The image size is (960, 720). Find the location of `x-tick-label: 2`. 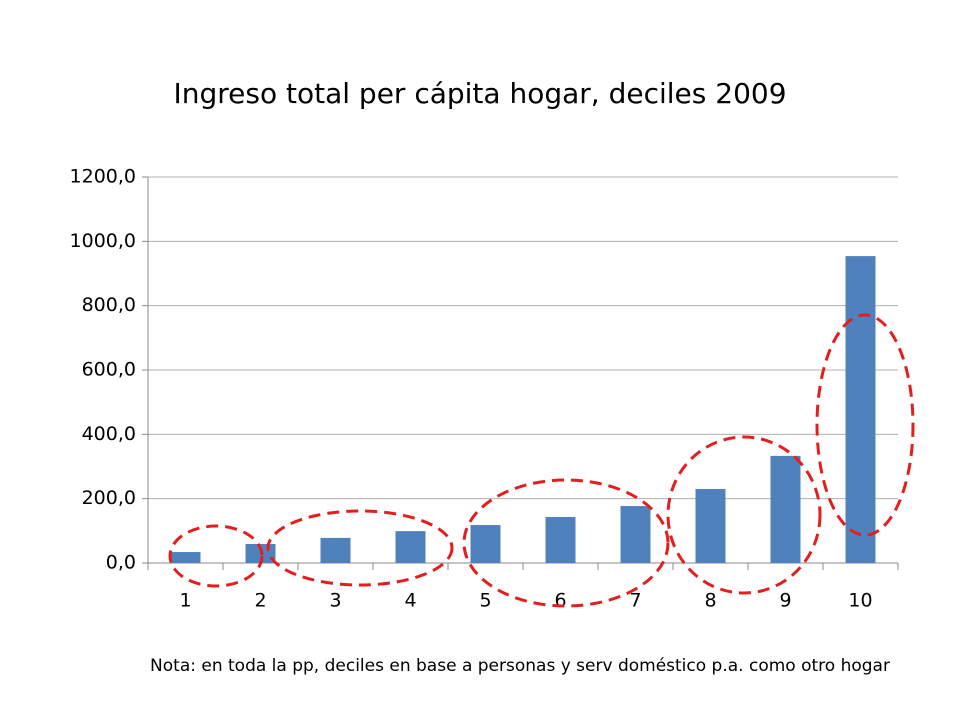

x-tick-label: 2 is located at coordinates (260, 601).